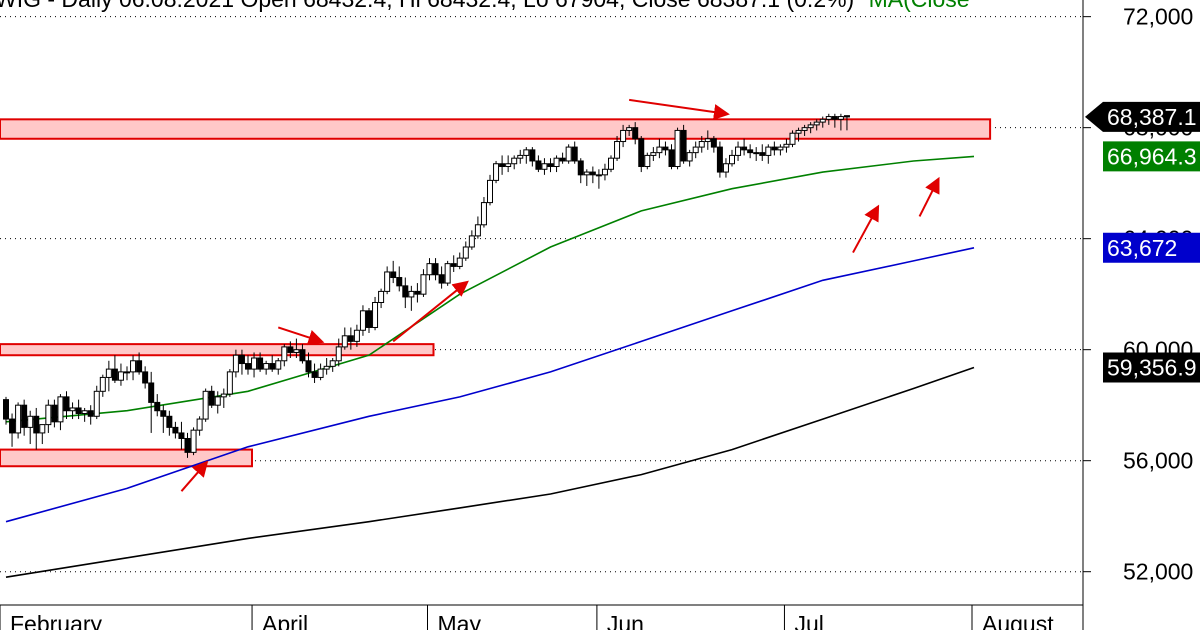 This screenshot has width=1200, height=630. I want to click on y-tick-label: 72,000, so click(1158, 17).